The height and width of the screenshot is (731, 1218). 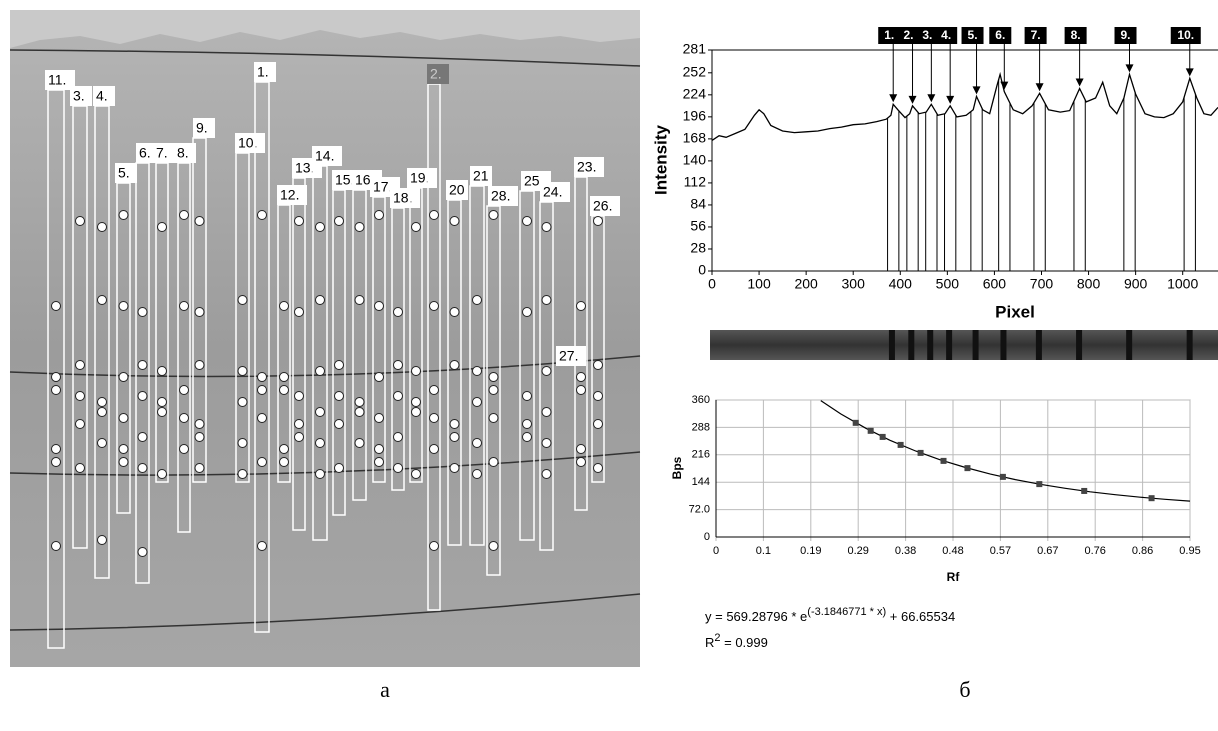 What do you see at coordinates (701, 455) in the screenshot?
I see `y-tick-label: 216` at bounding box center [701, 455].